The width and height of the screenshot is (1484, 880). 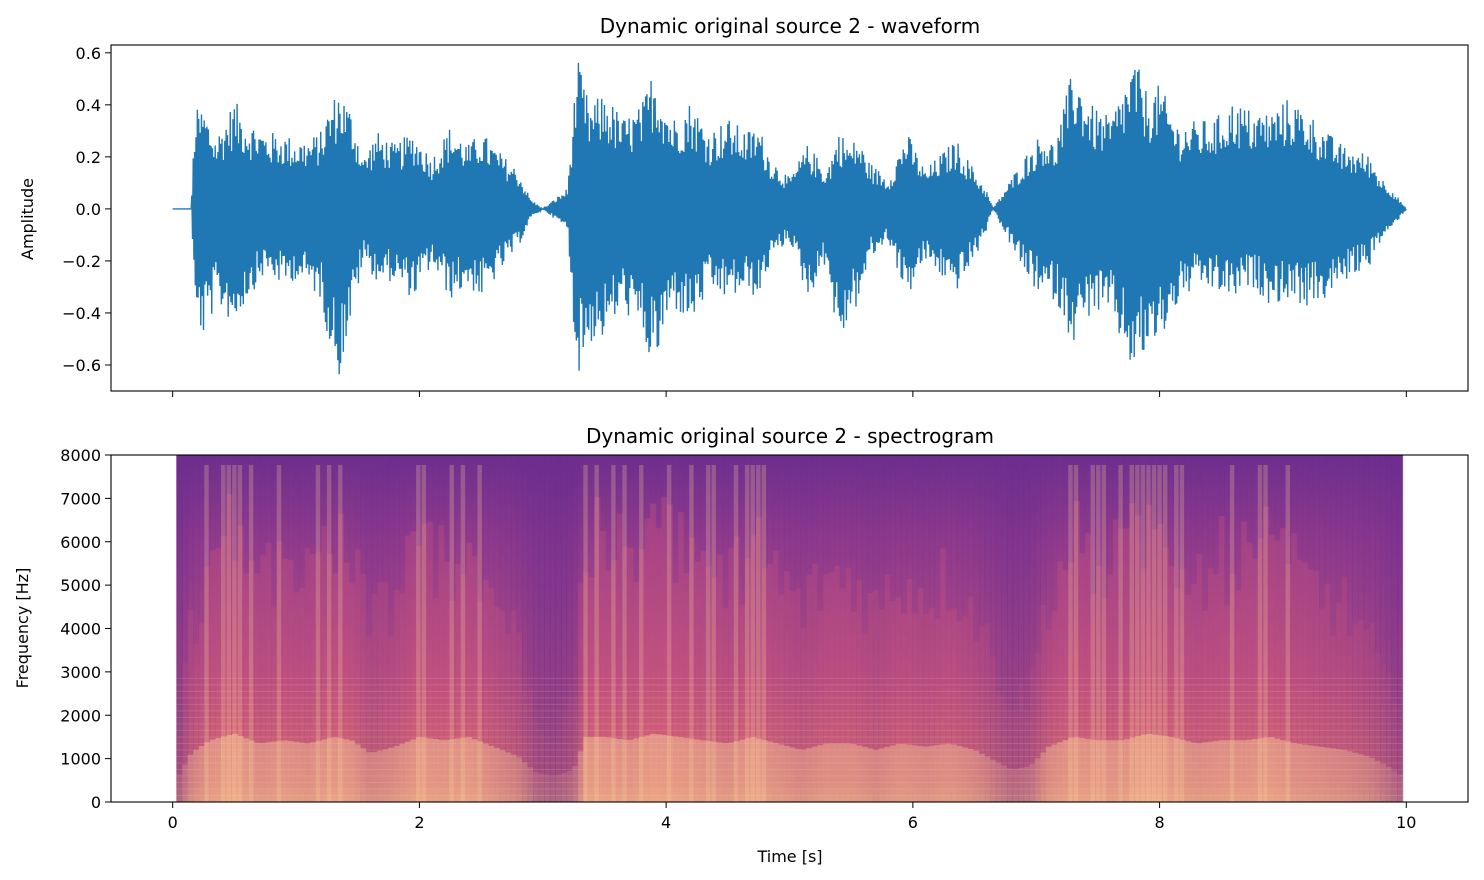 What do you see at coordinates (88, 105) in the screenshot?
I see `waveform-y-tick-label: 0.4` at bounding box center [88, 105].